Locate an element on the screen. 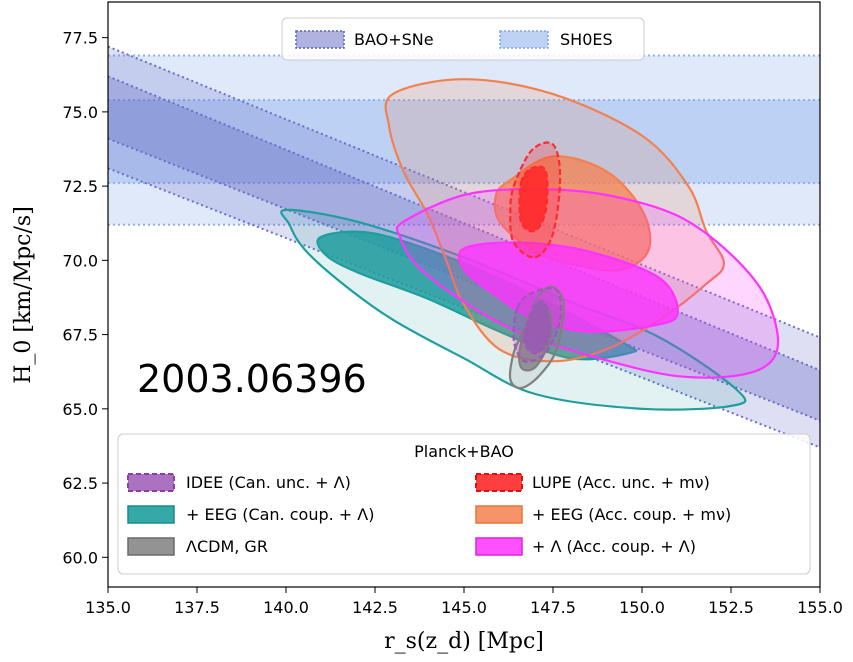 This screenshot has height=662, width=853. x-tick-label: 142.5 is located at coordinates (375, 607).